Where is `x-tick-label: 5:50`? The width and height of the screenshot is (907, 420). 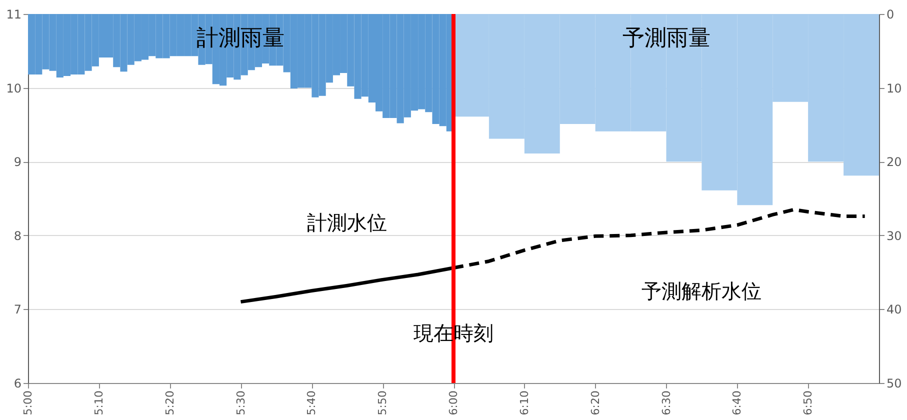
x-tick-label: 5:50 is located at coordinates (383, 403).